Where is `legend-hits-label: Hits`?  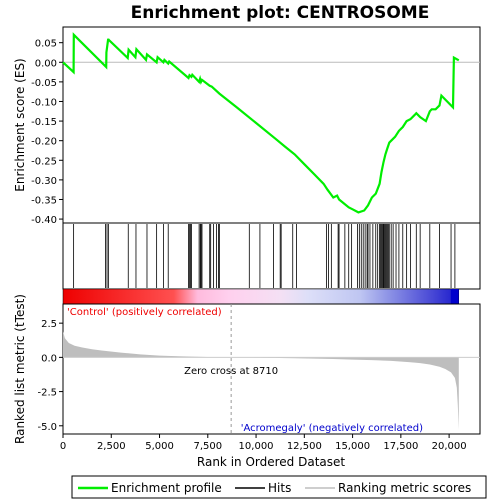
legend-hits-label: Hits is located at coordinates (279, 488).